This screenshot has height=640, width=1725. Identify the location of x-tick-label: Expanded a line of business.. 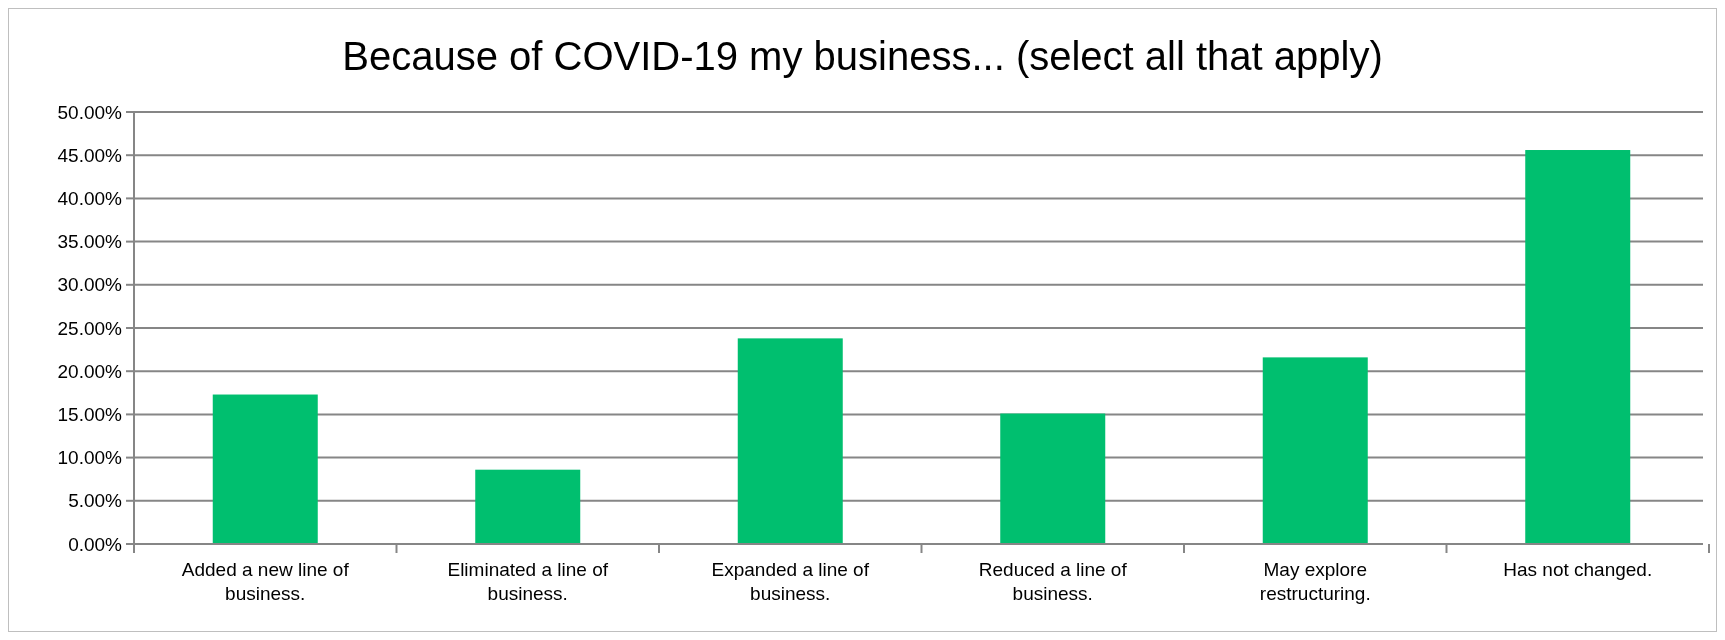
(790, 581).